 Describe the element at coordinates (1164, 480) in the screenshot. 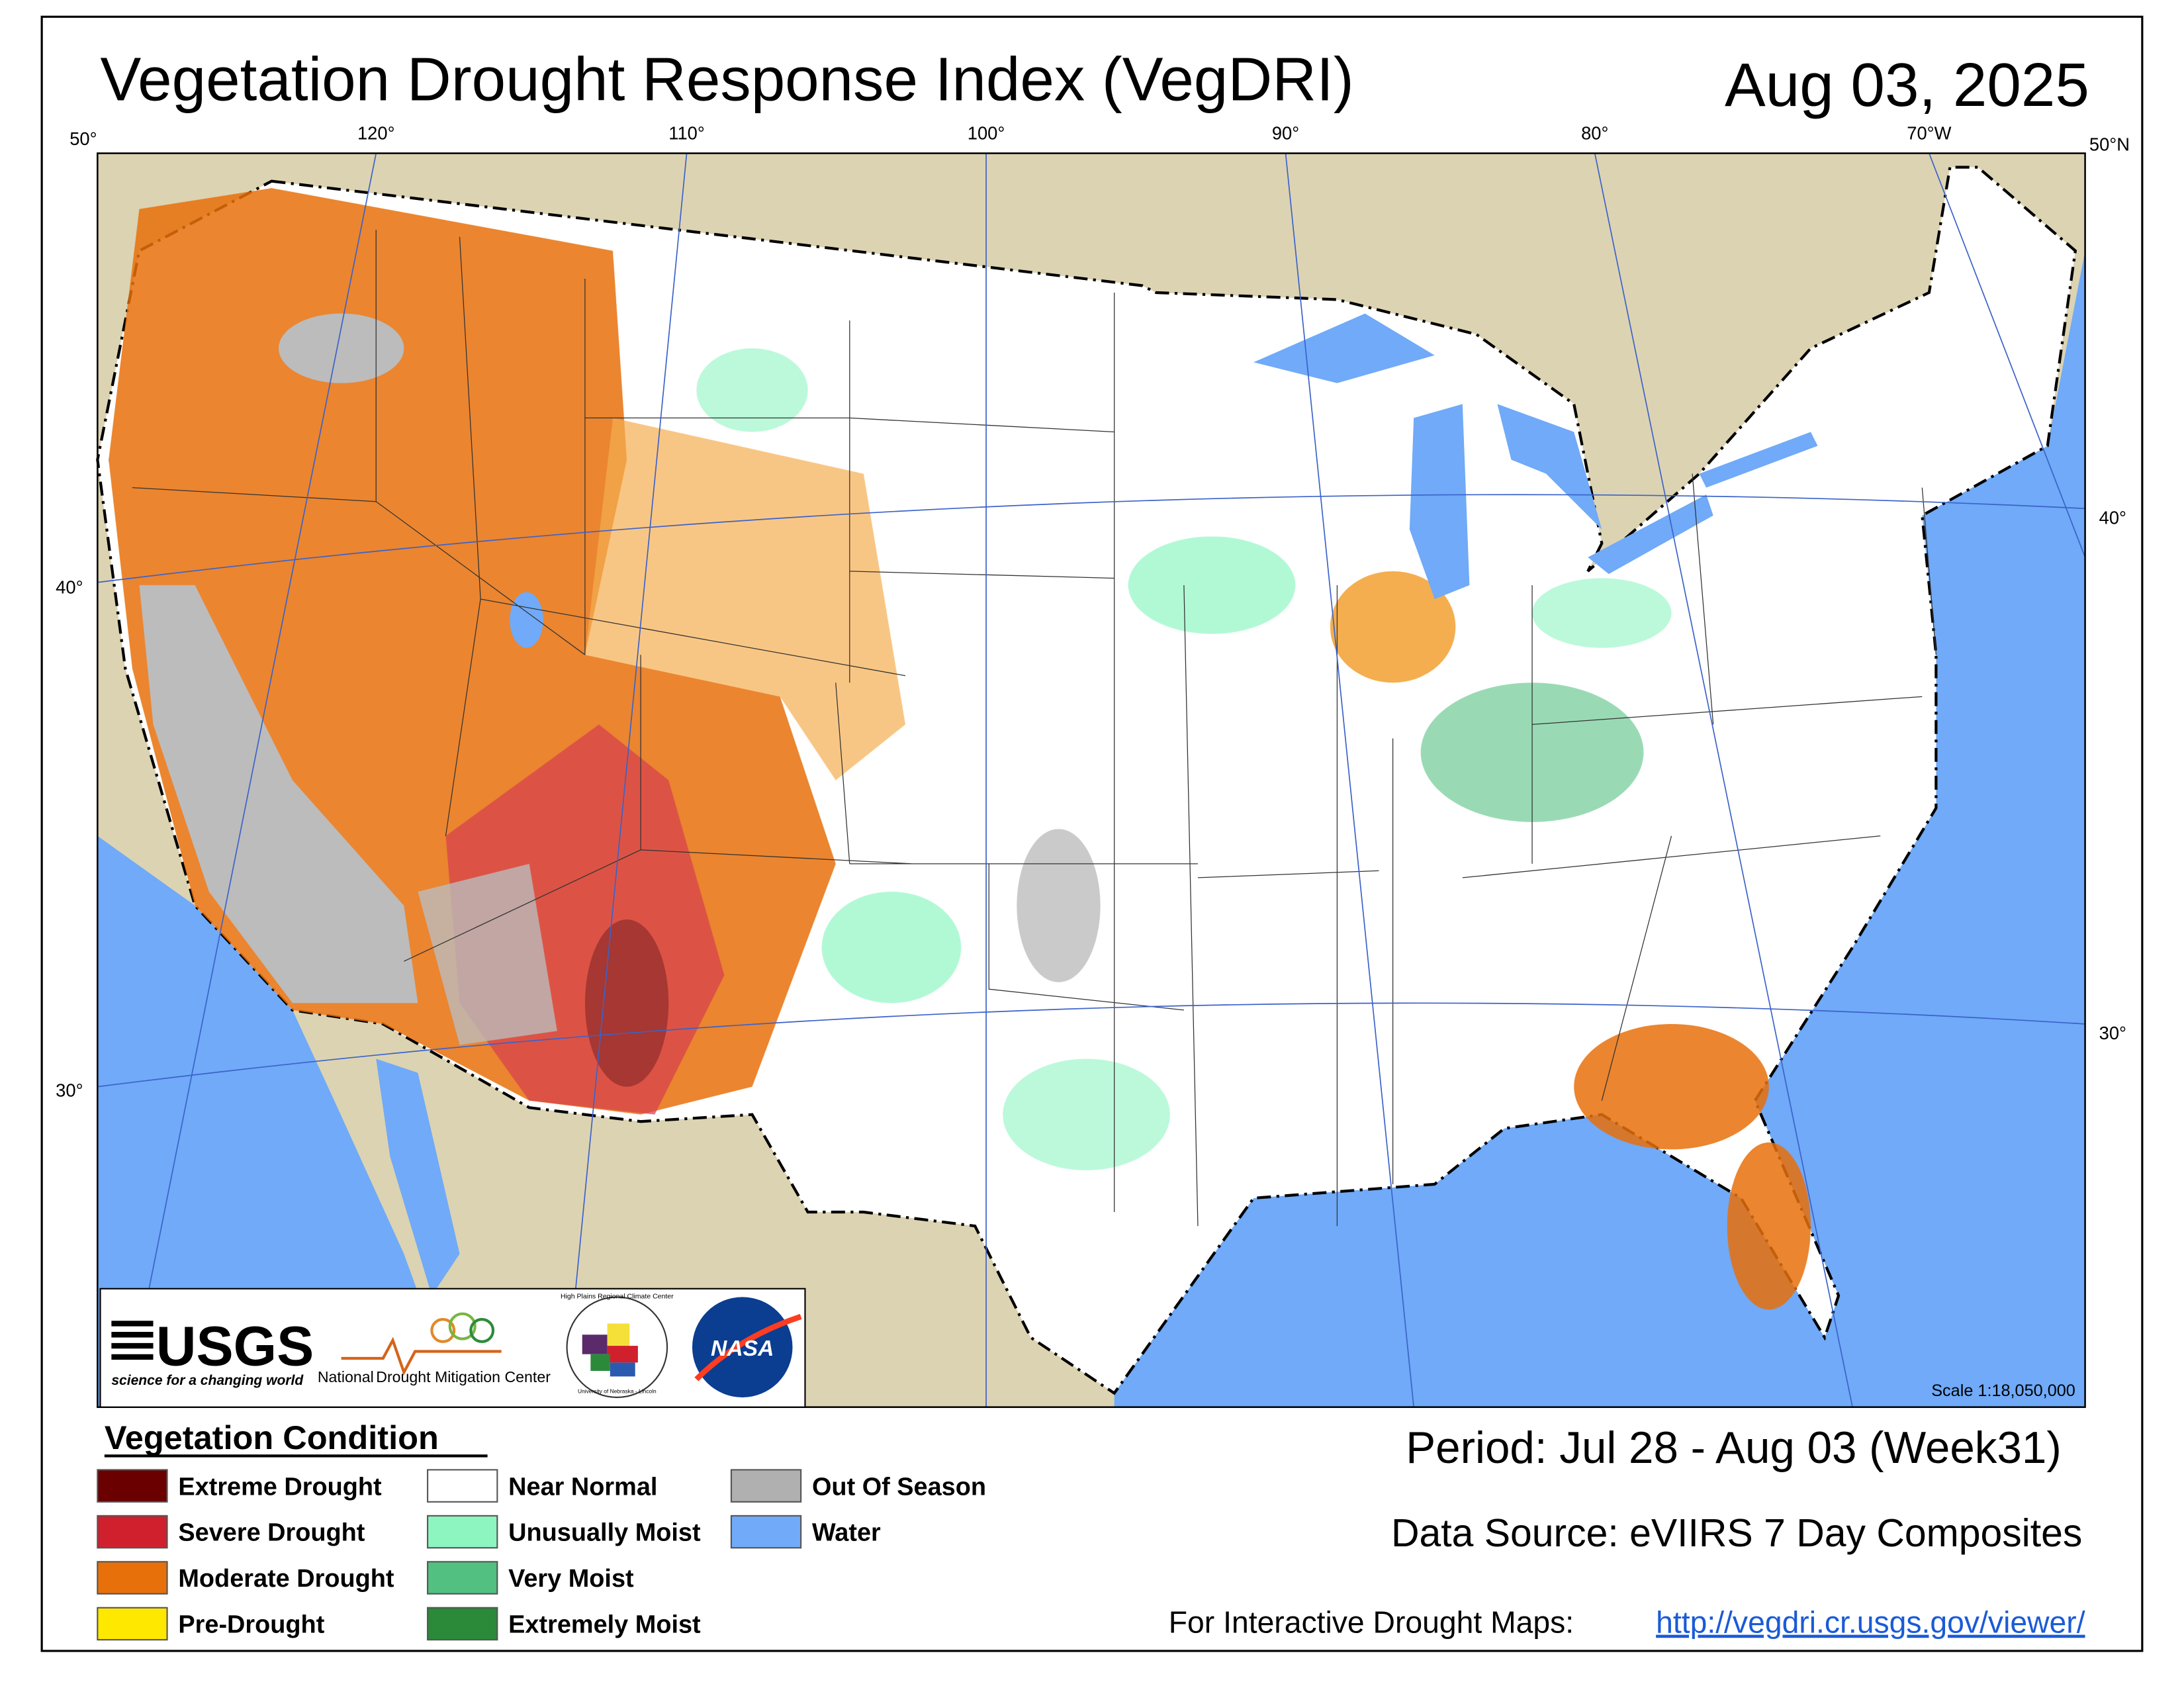

I see `great-lakes` at that location.